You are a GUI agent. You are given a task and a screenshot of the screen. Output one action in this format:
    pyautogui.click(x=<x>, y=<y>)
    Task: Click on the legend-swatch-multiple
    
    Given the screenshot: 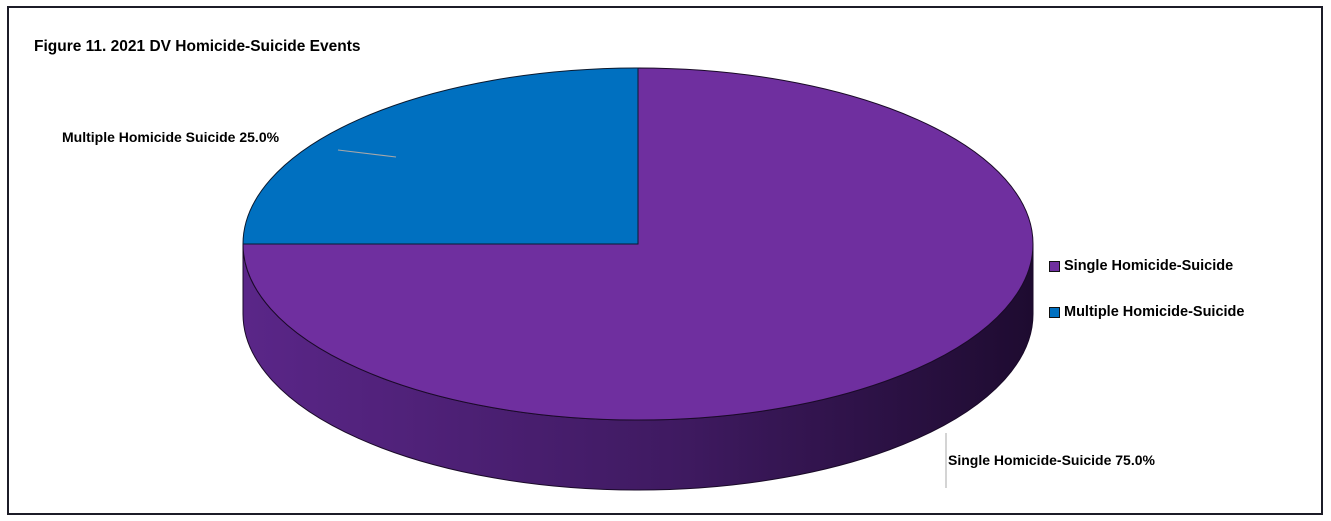 What is the action you would take?
    pyautogui.click(x=1054, y=312)
    